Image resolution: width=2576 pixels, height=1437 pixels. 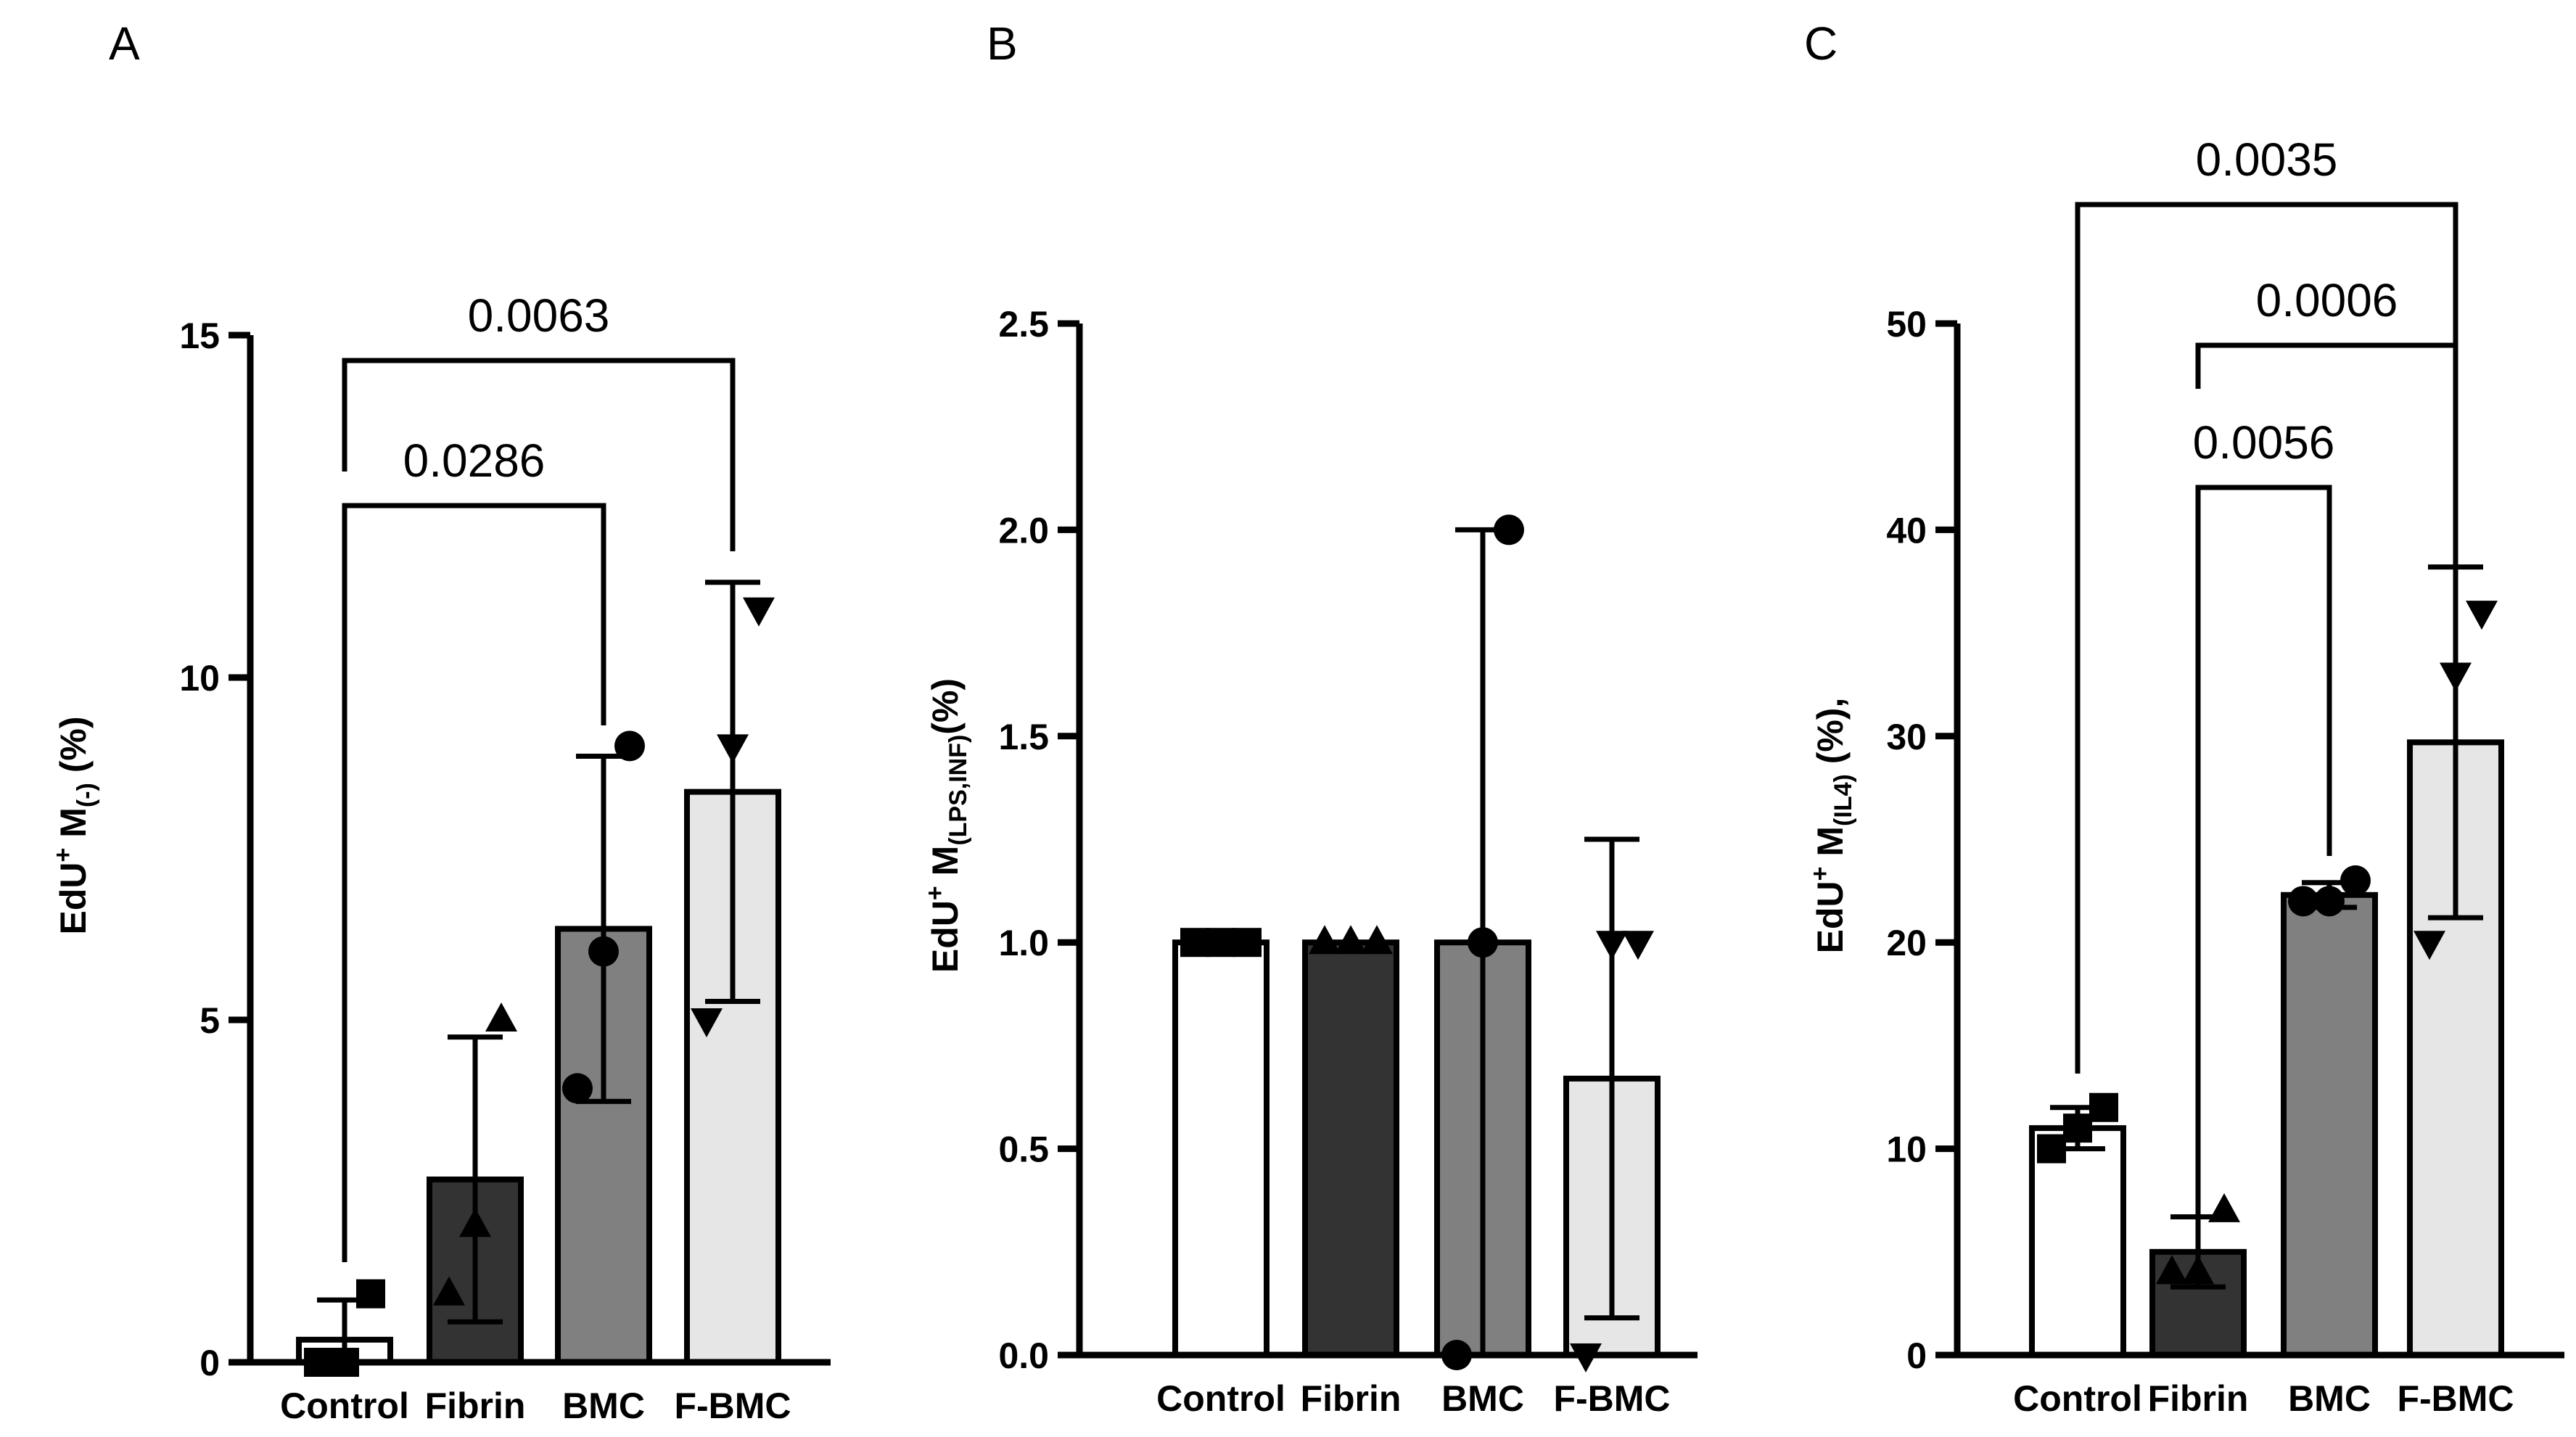 What do you see at coordinates (1350, 1148) in the screenshot?
I see `panel-b-bar-fibrin` at bounding box center [1350, 1148].